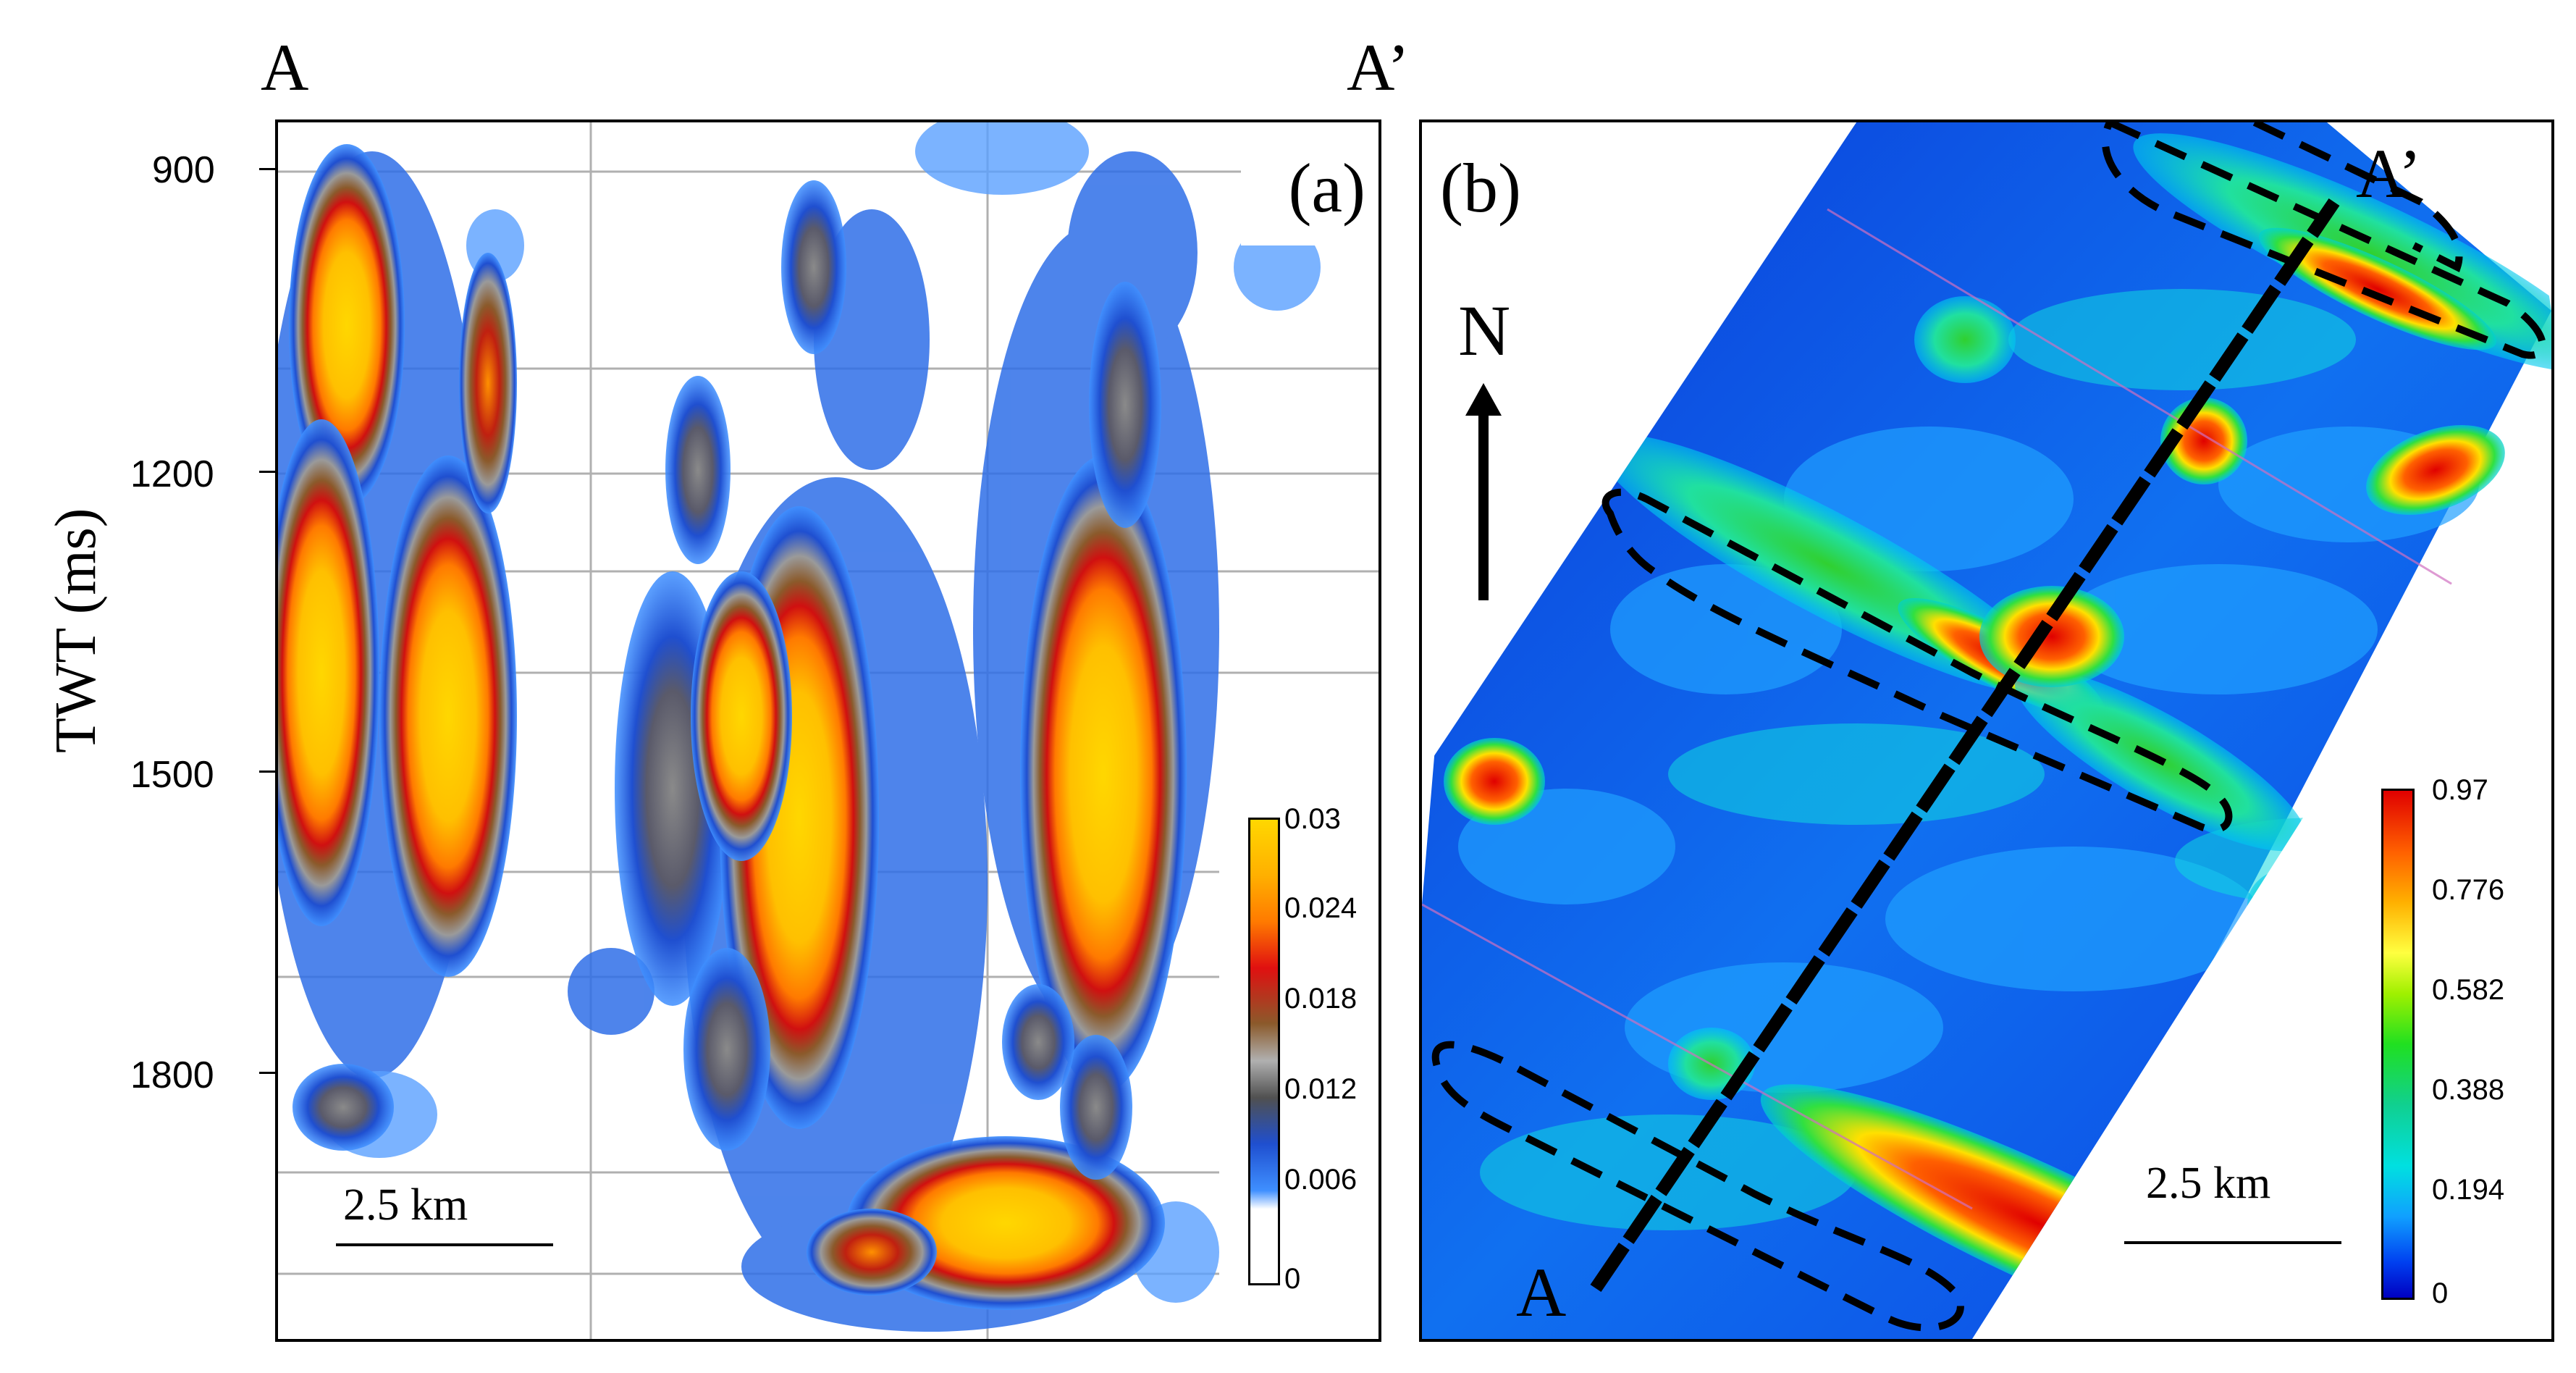  I want to click on panel-b-colorbar-tick-0: 0, so click(2440, 1293).